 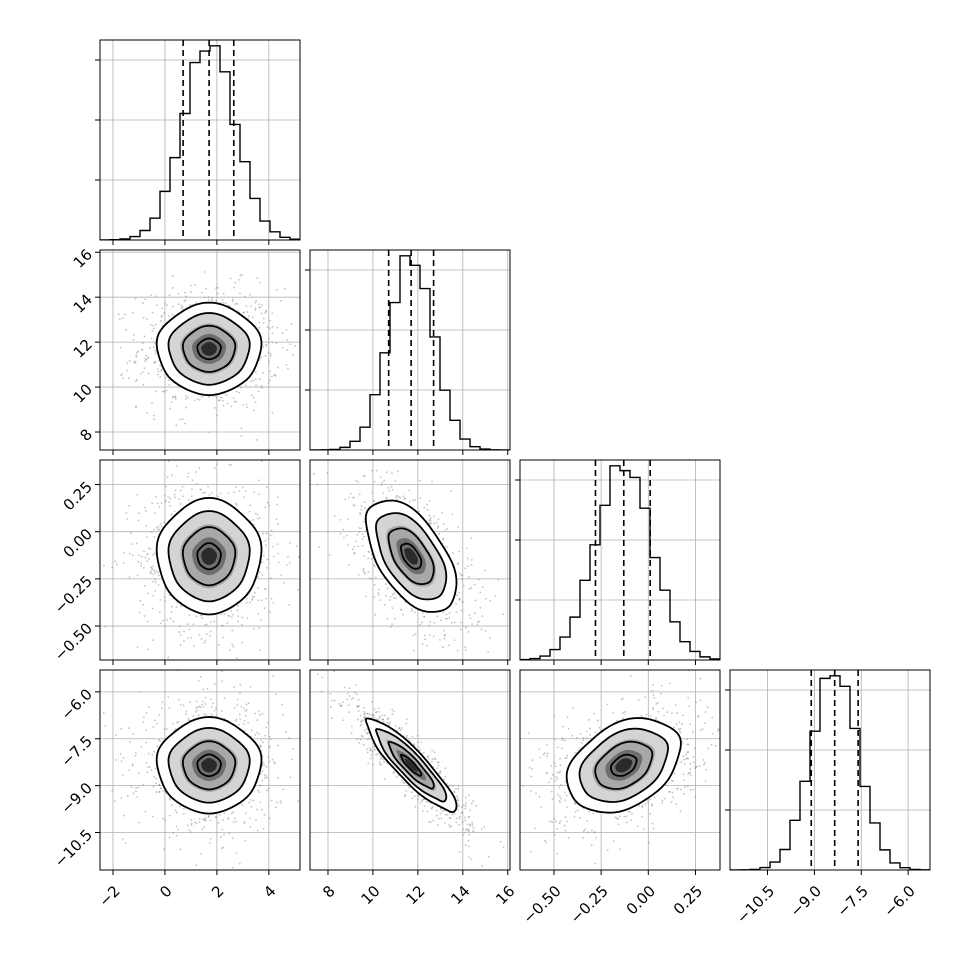 I want to click on scatter-panel-2-3: −0.50 −0.25 0.00 0.25, so click(x=620, y=798).